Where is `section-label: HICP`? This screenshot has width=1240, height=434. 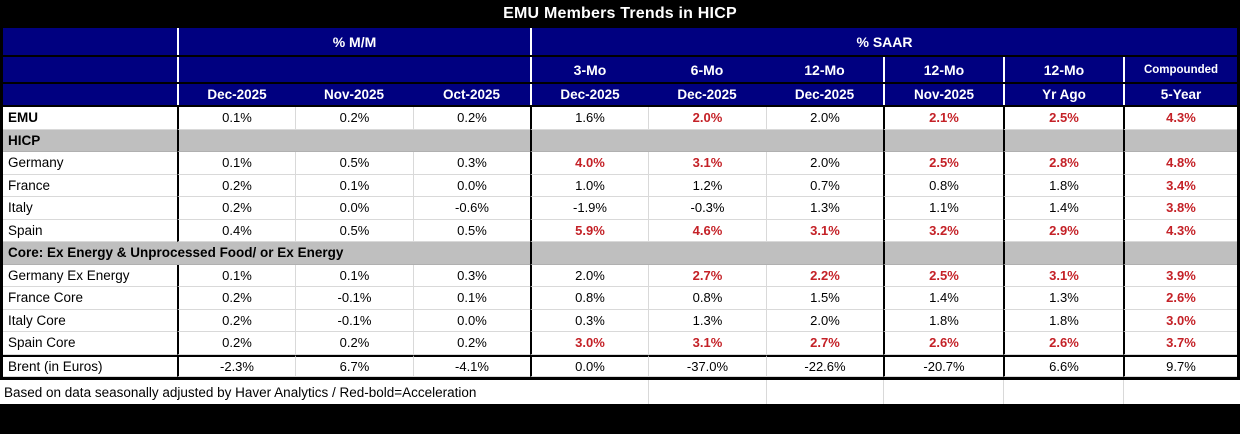
section-label: HICP is located at coordinates (90, 140).